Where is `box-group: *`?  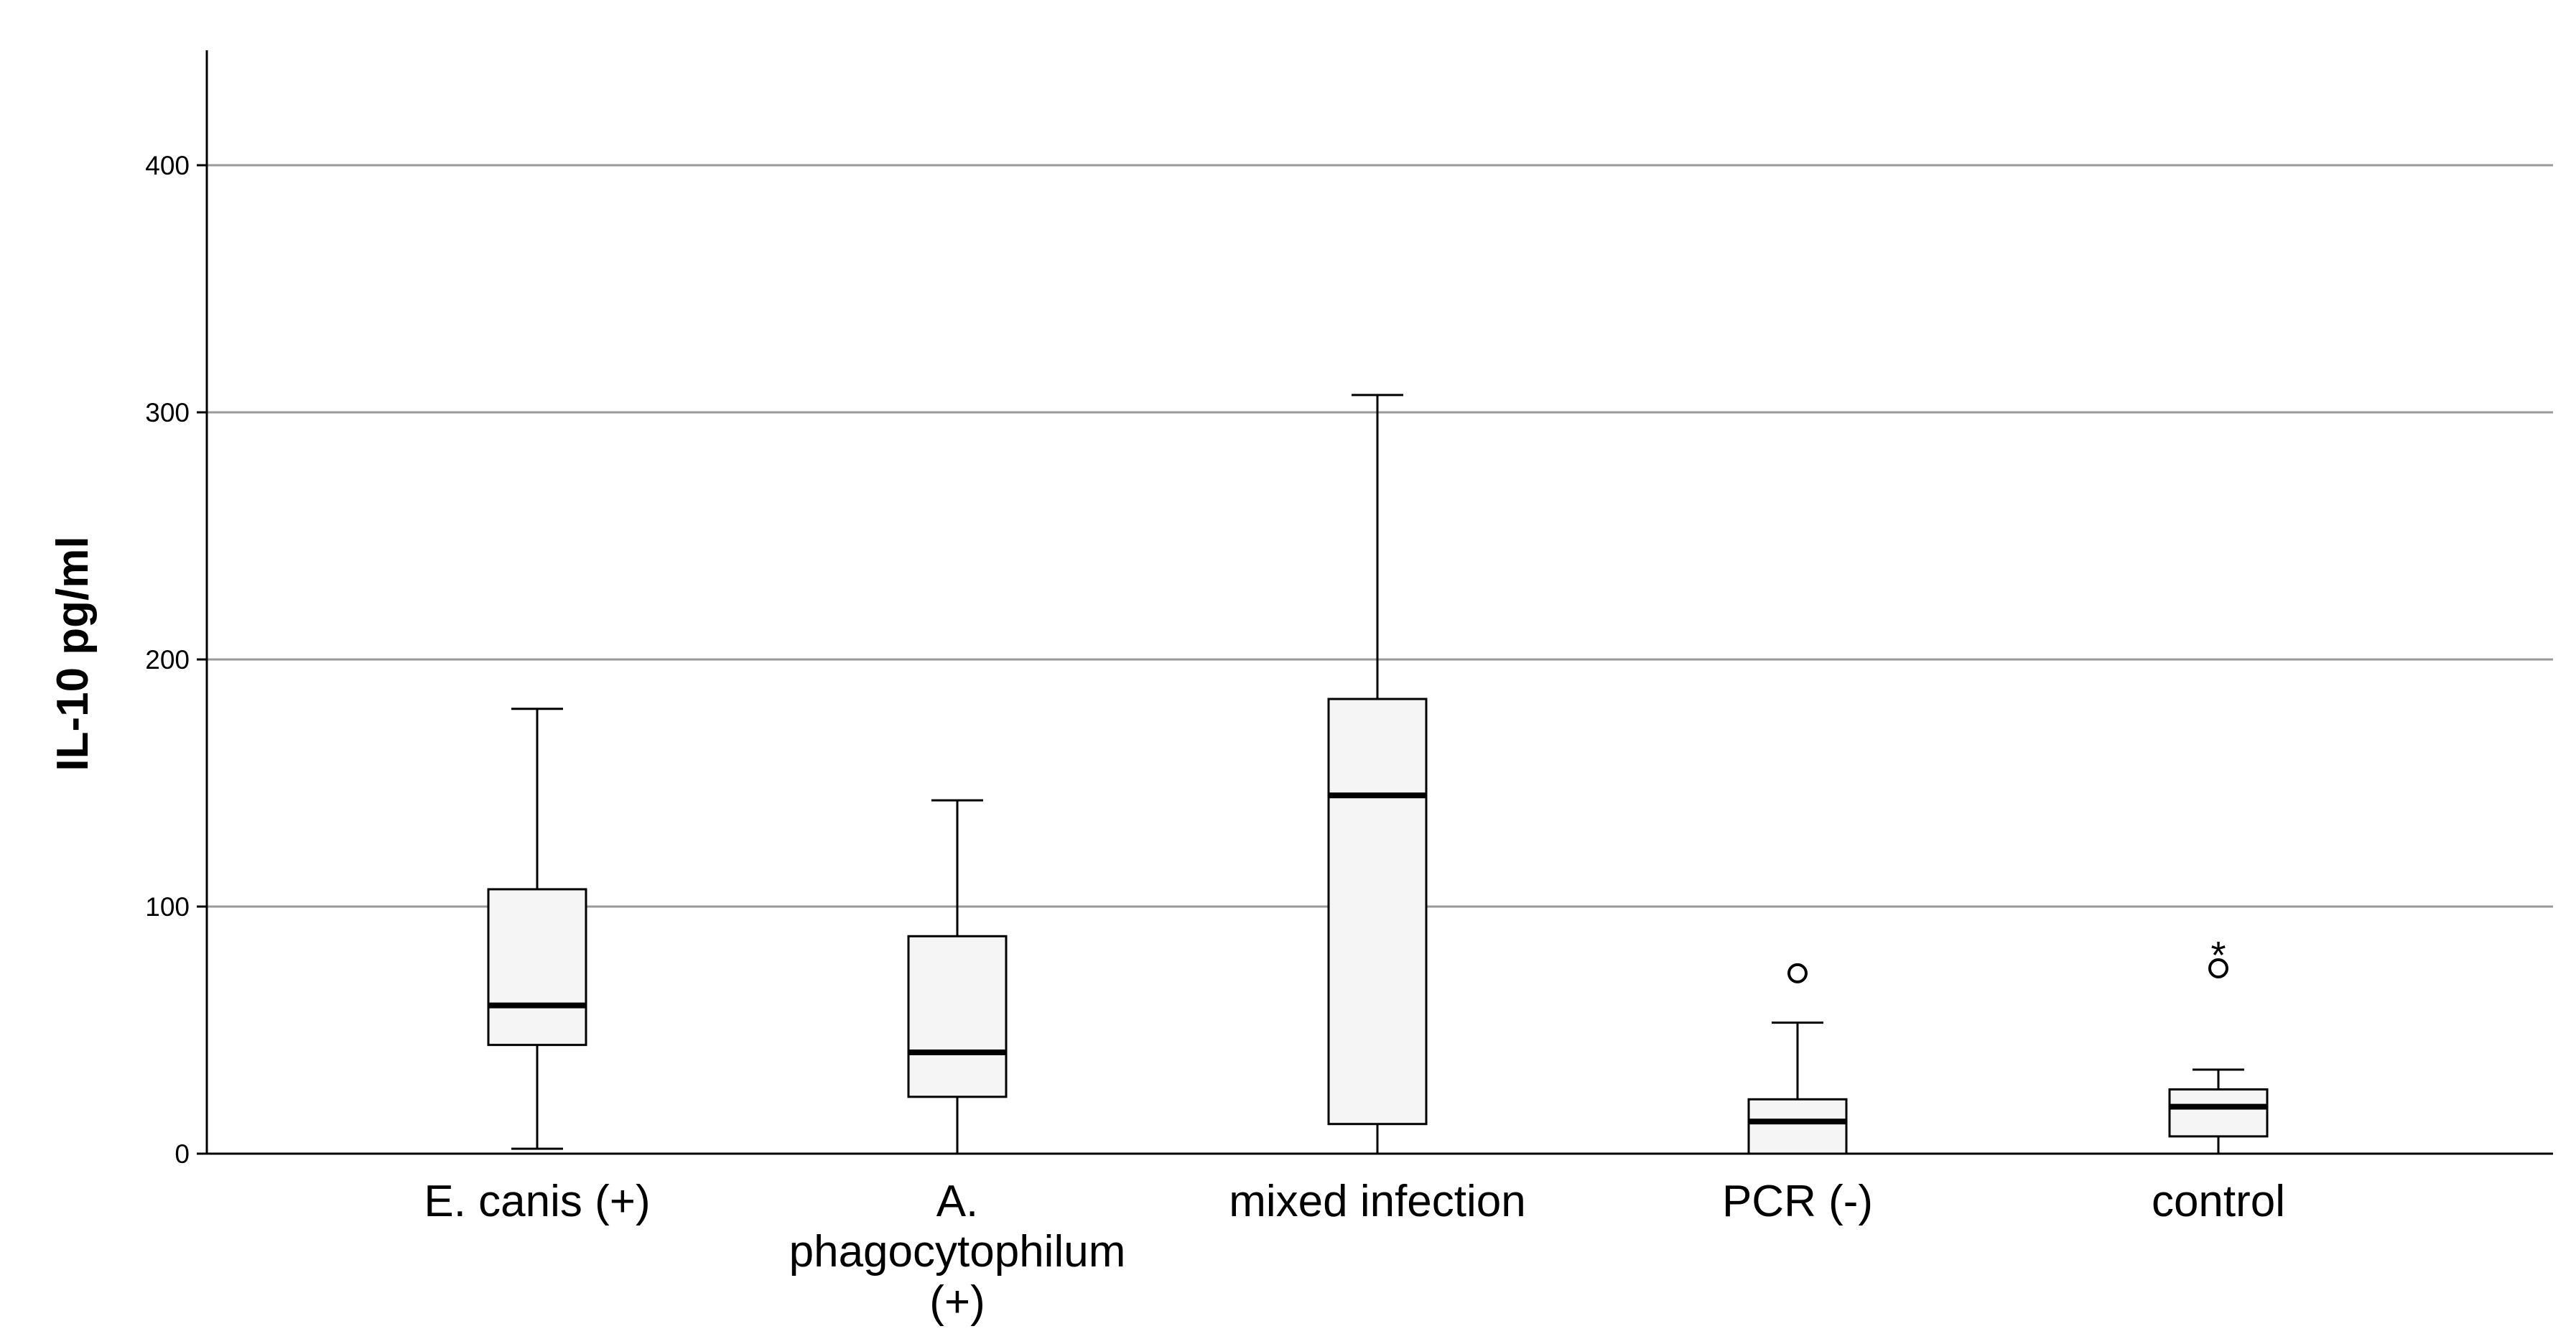
box-group: * is located at coordinates (2218, 1044).